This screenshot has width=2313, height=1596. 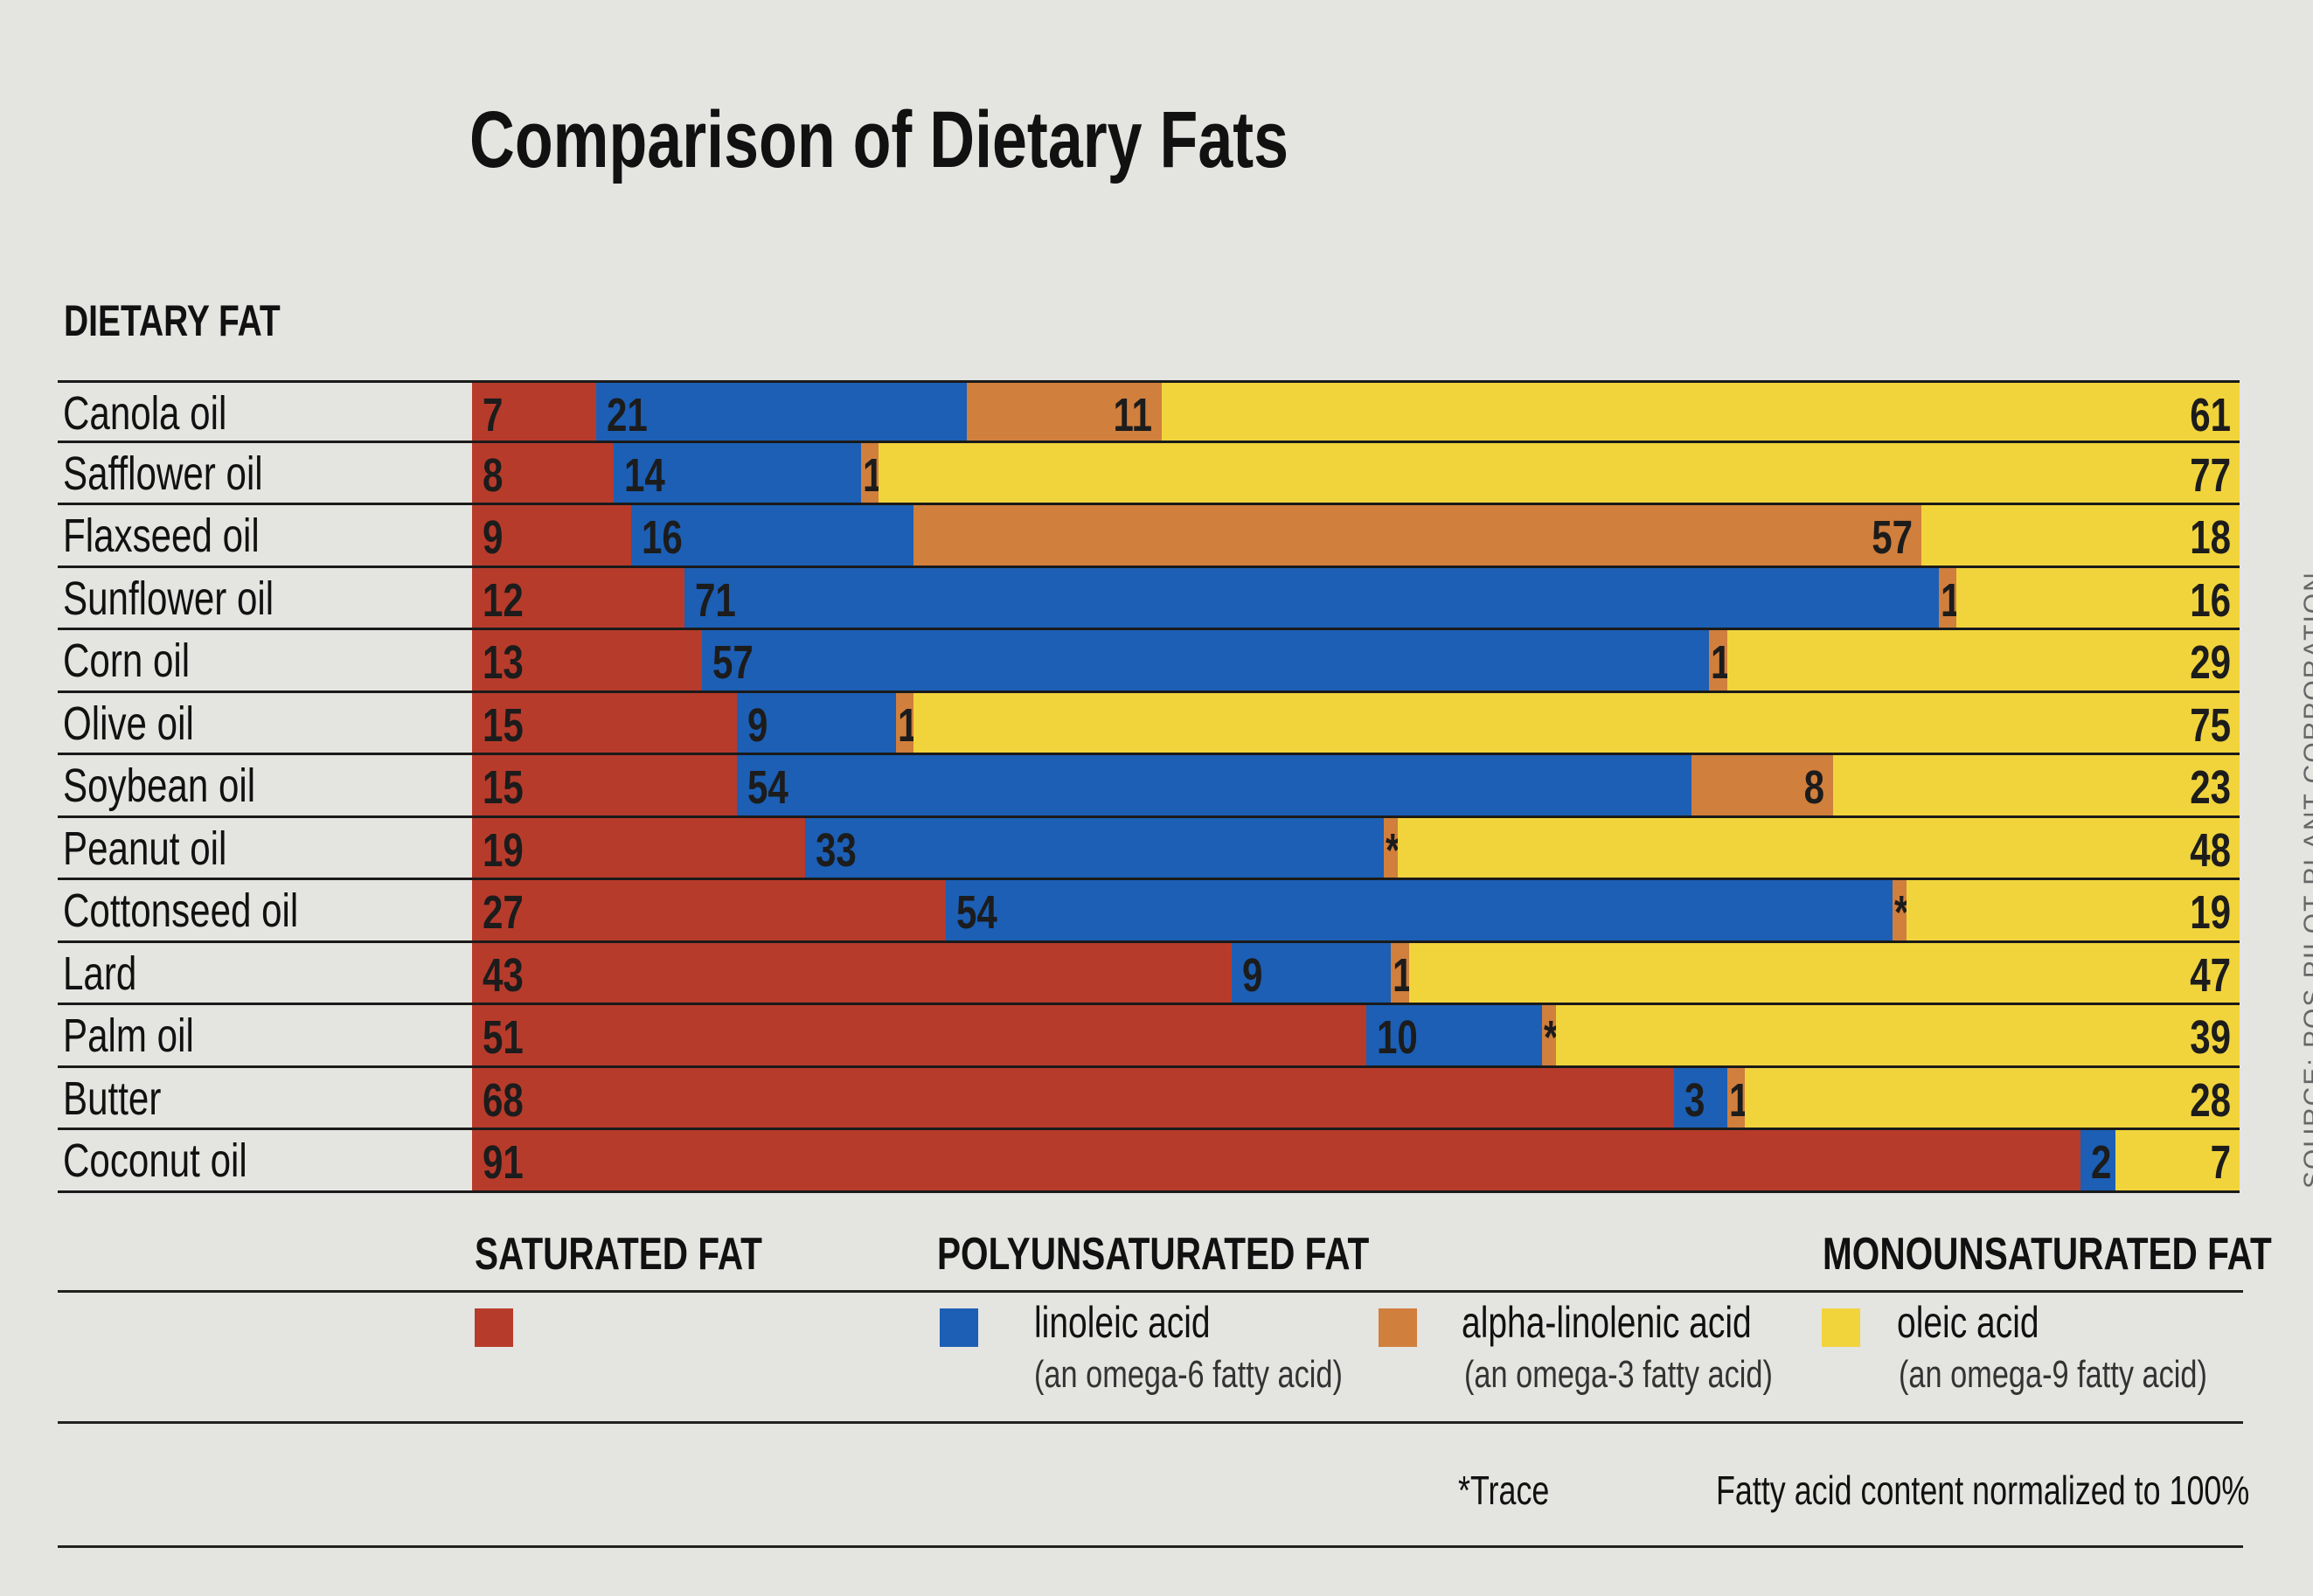 I want to click on bar-stack: 7 21 11 61, so click(x=1356, y=412).